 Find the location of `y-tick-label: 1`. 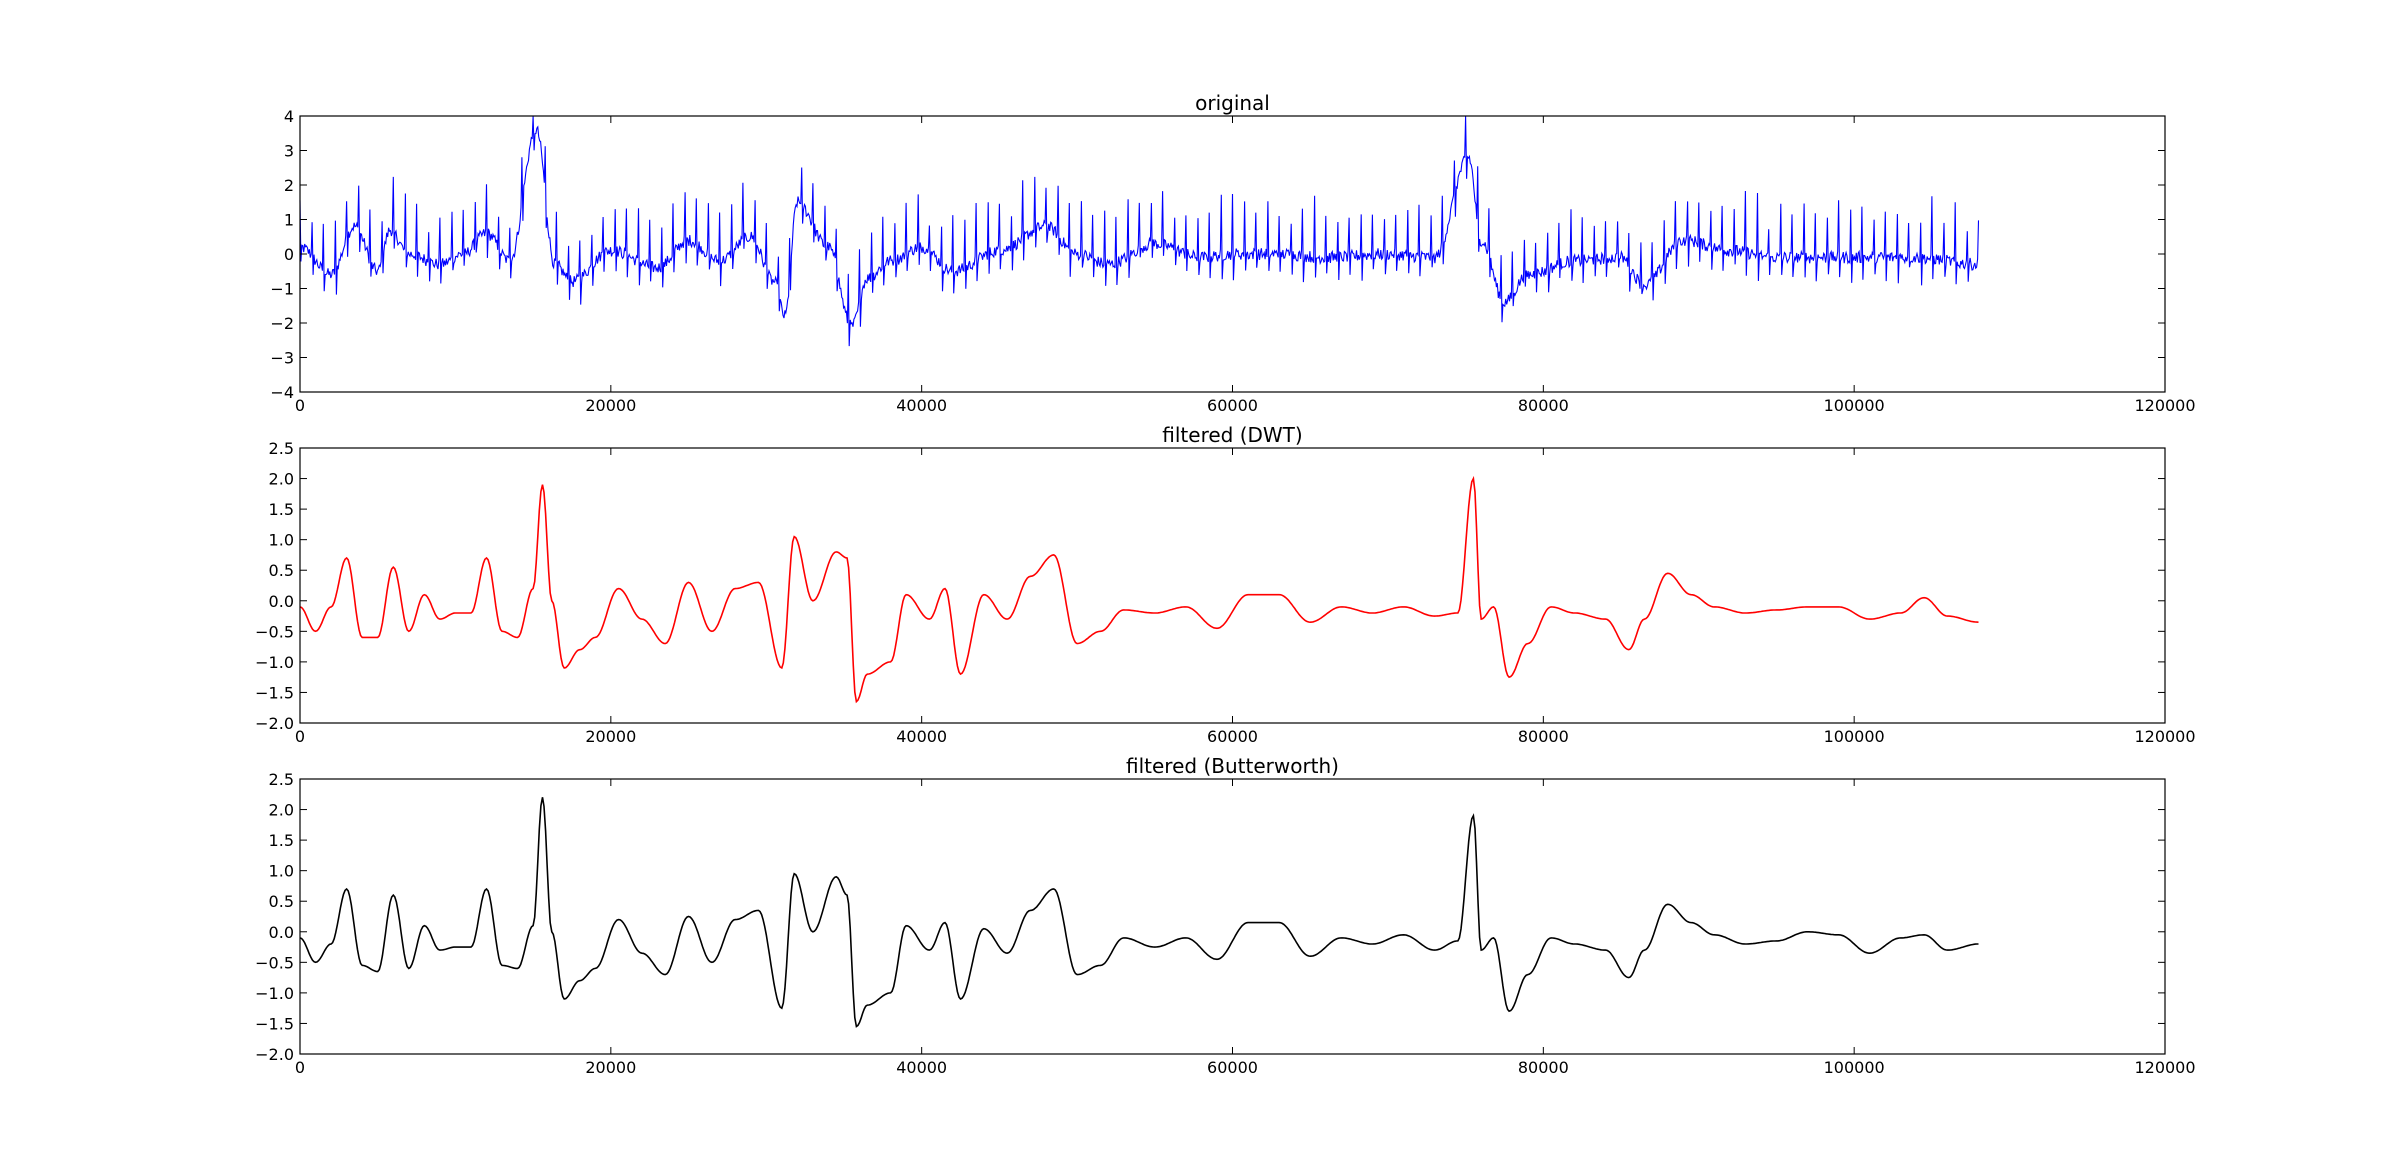

y-tick-label: 1 is located at coordinates (289, 220).